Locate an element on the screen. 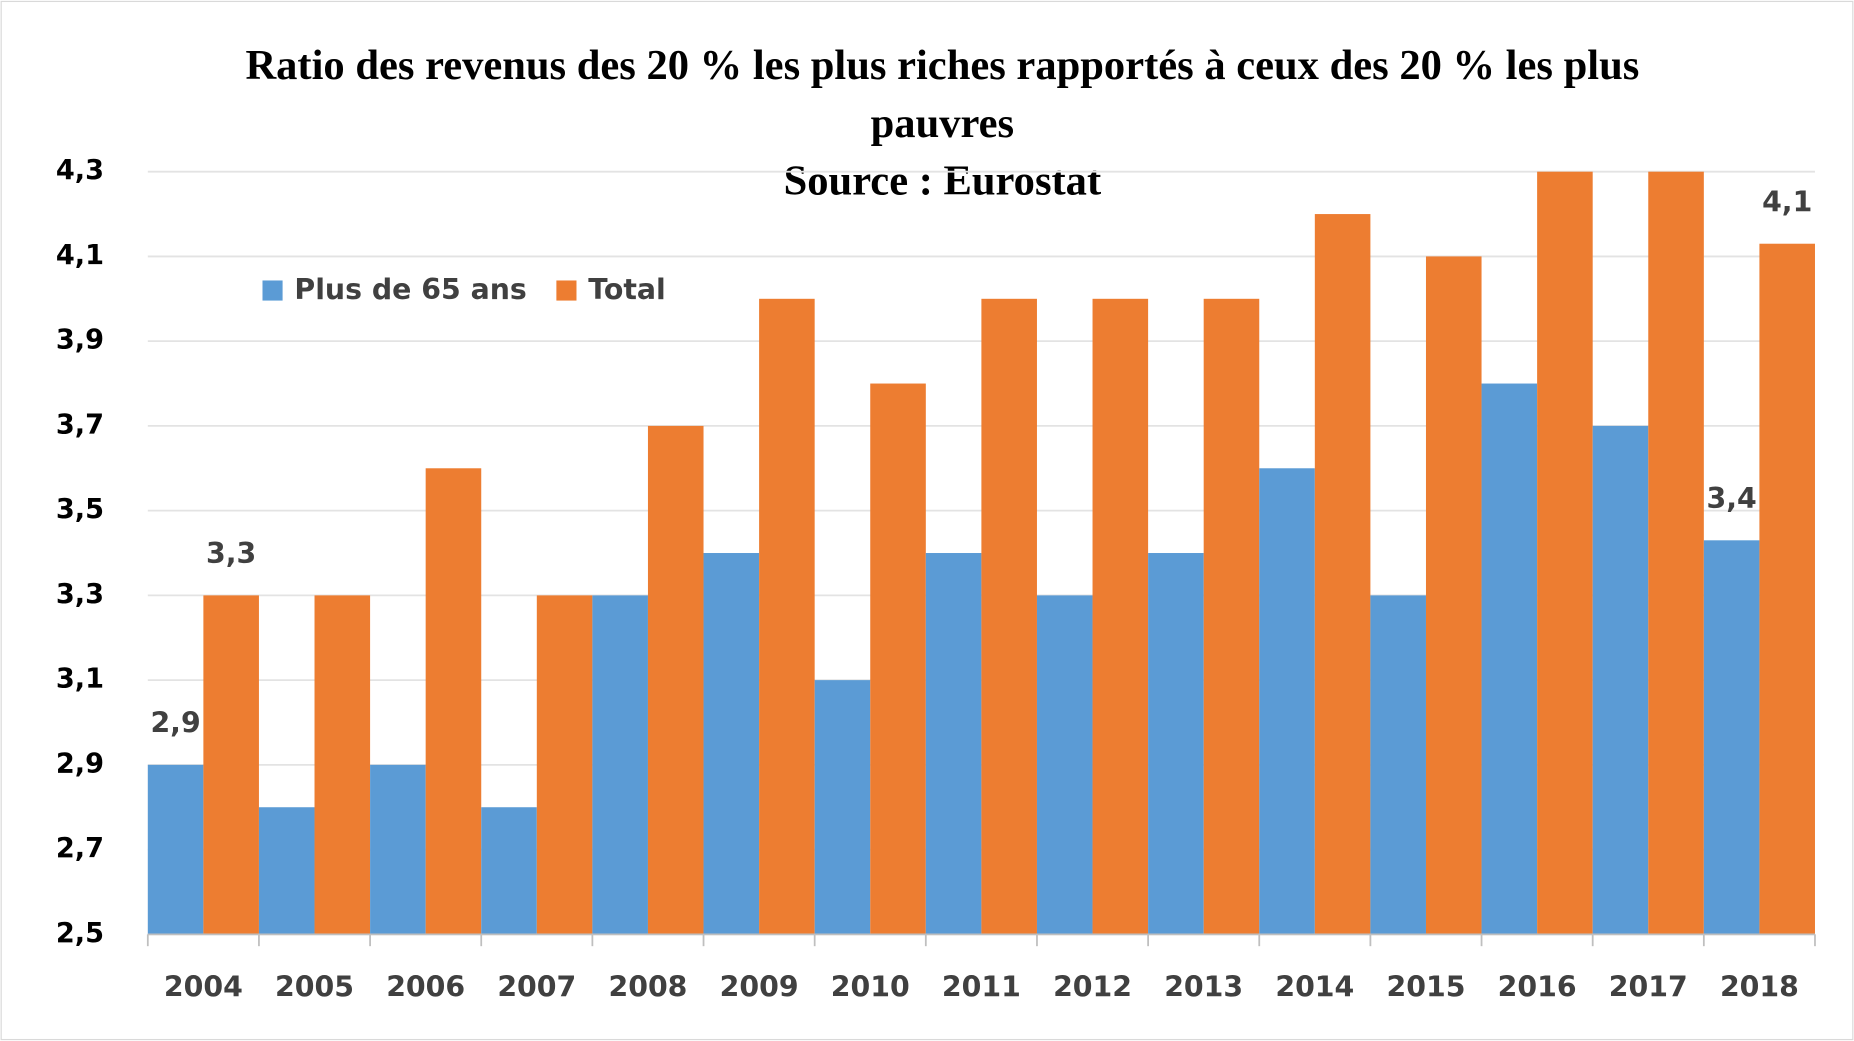  y-tick-label: 3,3 is located at coordinates (80, 594).